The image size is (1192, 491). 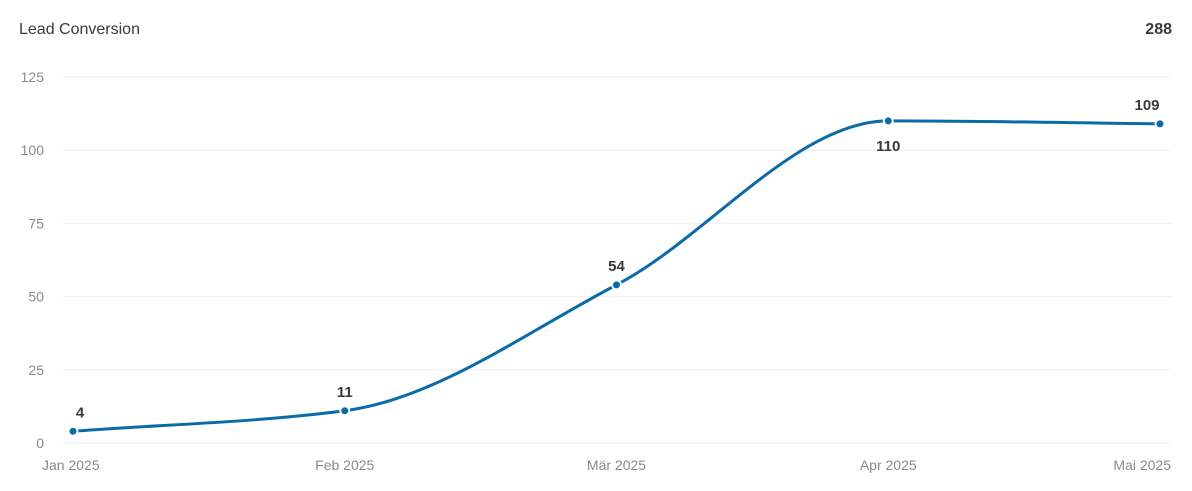 I want to click on data-label: 4, so click(x=80, y=412).